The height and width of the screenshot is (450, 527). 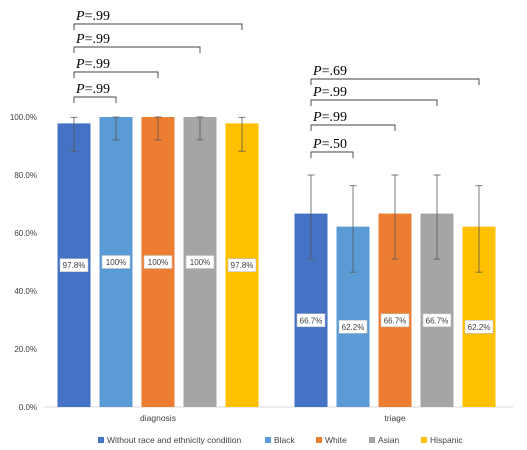 I want to click on p-value-label: P=.69, so click(x=329, y=71).